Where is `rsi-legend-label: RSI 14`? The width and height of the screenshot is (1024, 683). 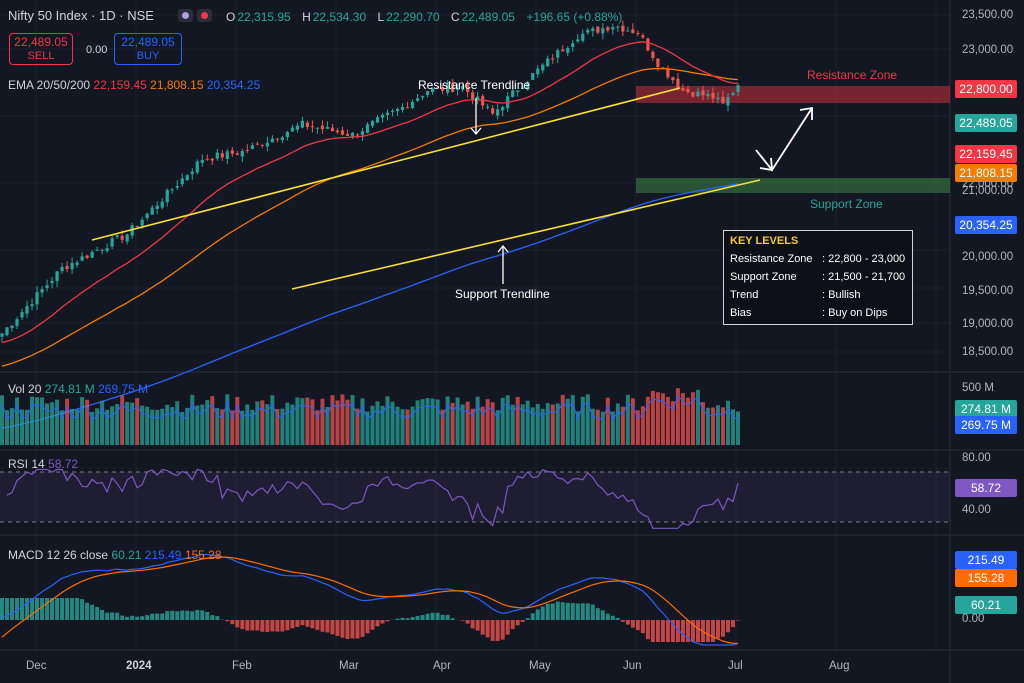 rsi-legend-label: RSI 14 is located at coordinates (26, 464).